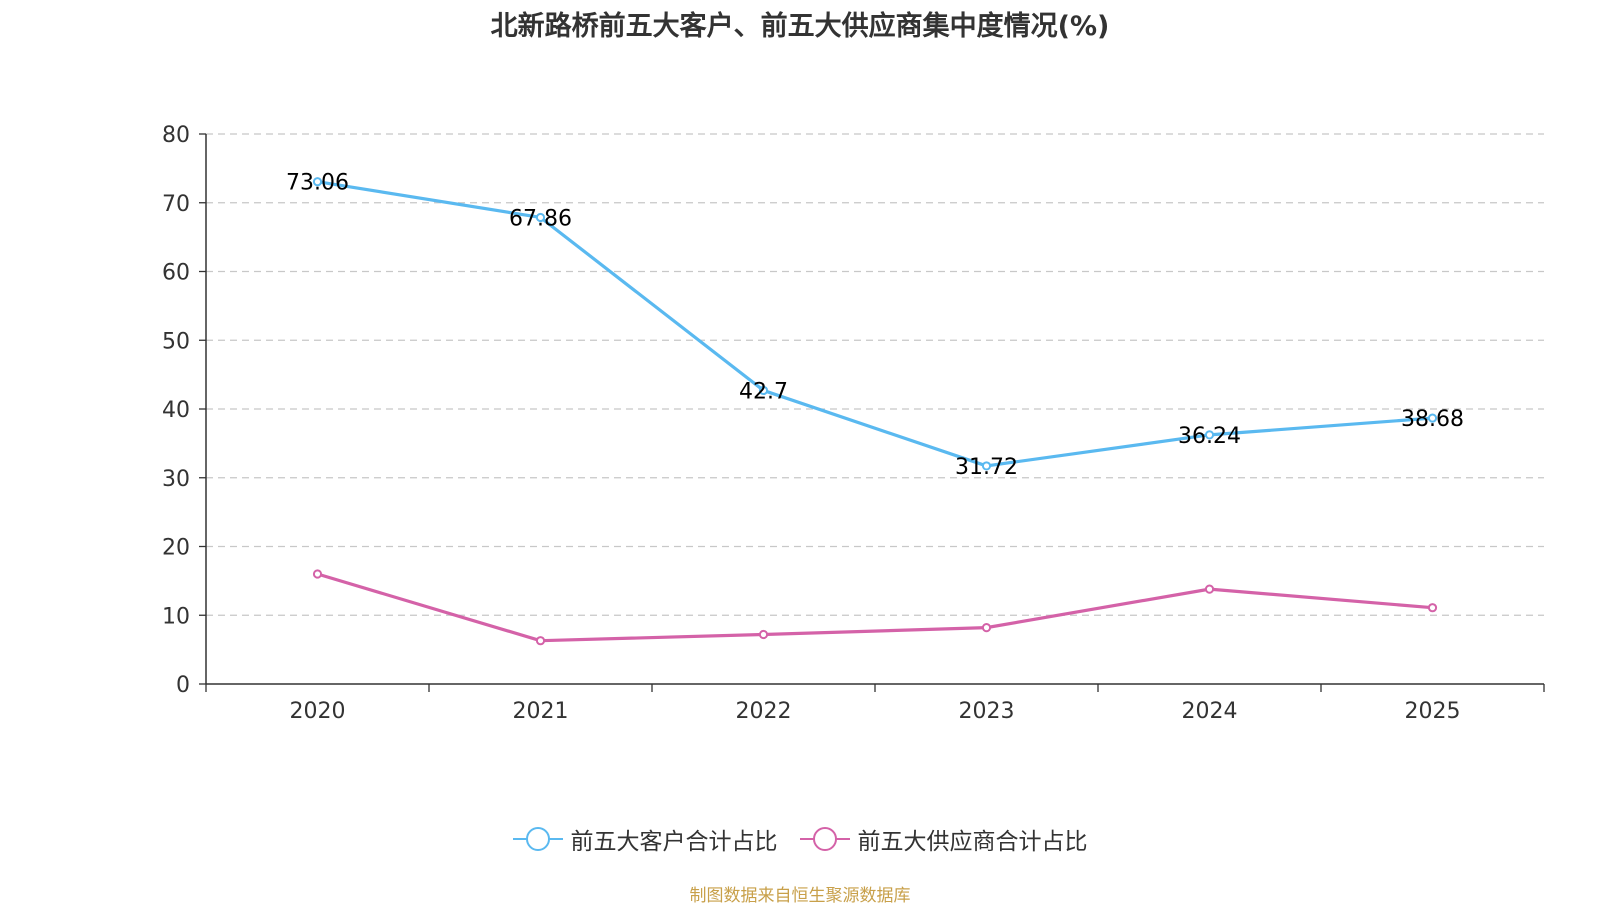 Image resolution: width=1600 pixels, height=906 pixels. Describe the element at coordinates (764, 711) in the screenshot. I see `x-tick-label-2022: 2022` at that location.